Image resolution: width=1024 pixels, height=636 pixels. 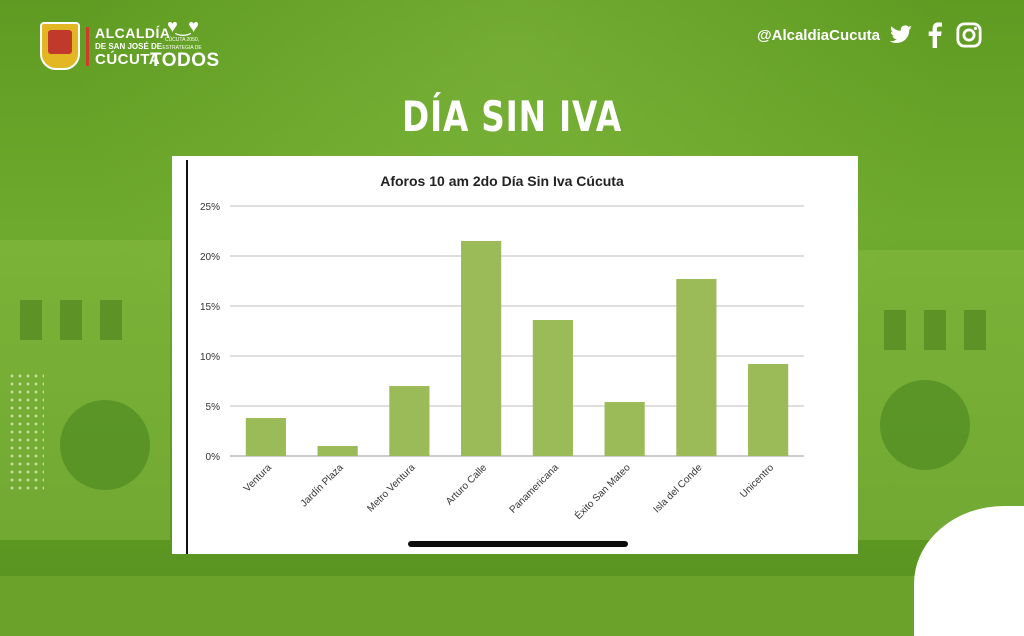 I want to click on y-tick-label: 20%, so click(x=210, y=257).